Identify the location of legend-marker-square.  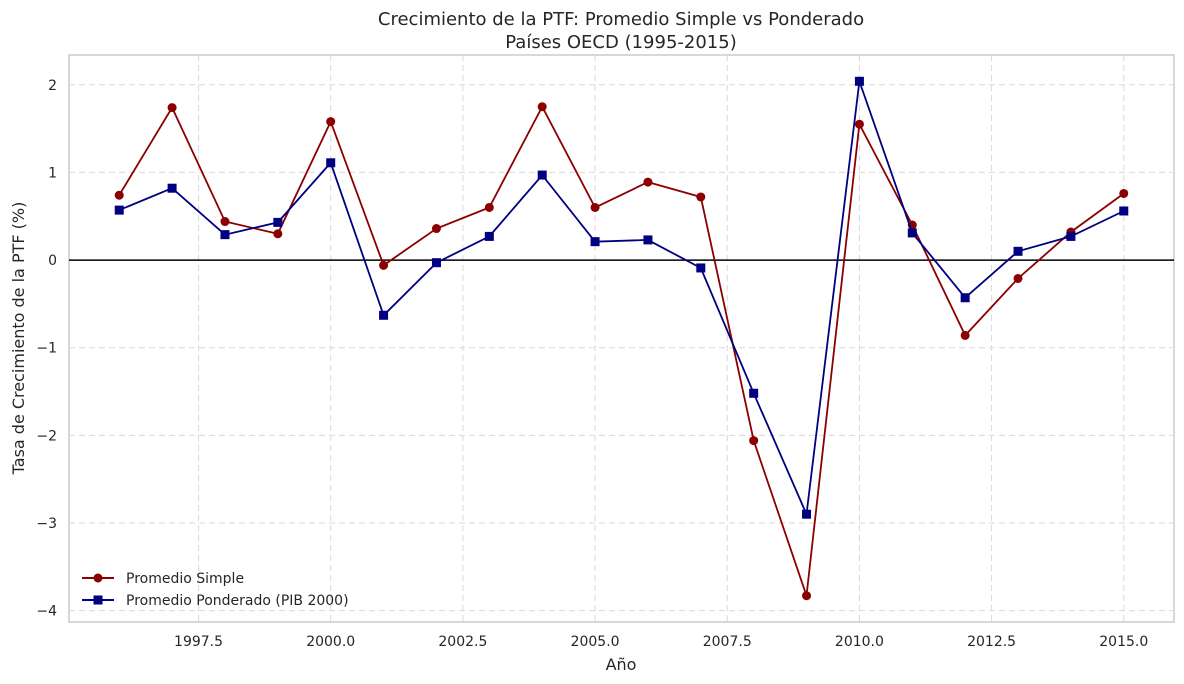
(98, 600).